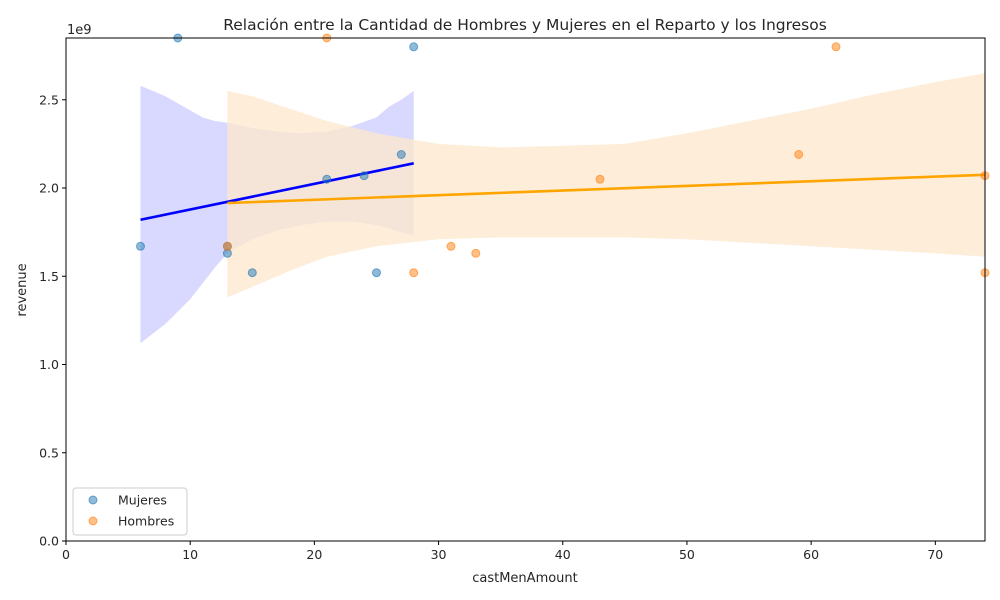  What do you see at coordinates (49, 364) in the screenshot?
I see `y-tick-label: 1.0` at bounding box center [49, 364].